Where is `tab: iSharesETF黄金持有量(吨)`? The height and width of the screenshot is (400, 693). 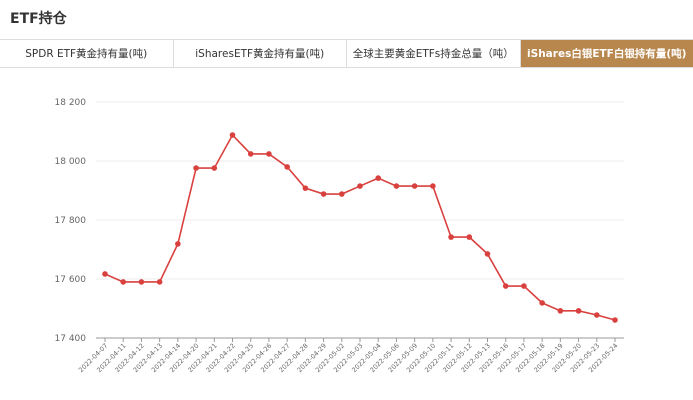
tab: iSharesETF黄金持有量(吨) is located at coordinates (260, 53).